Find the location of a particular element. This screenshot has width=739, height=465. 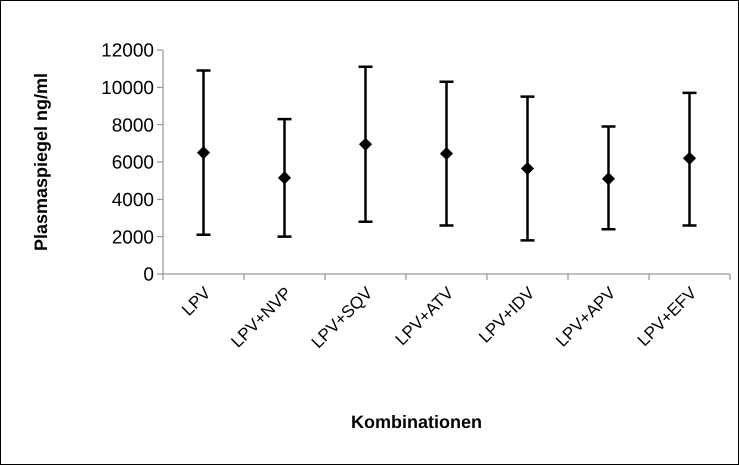

y-tick-label: 12000 is located at coordinates (127, 51).